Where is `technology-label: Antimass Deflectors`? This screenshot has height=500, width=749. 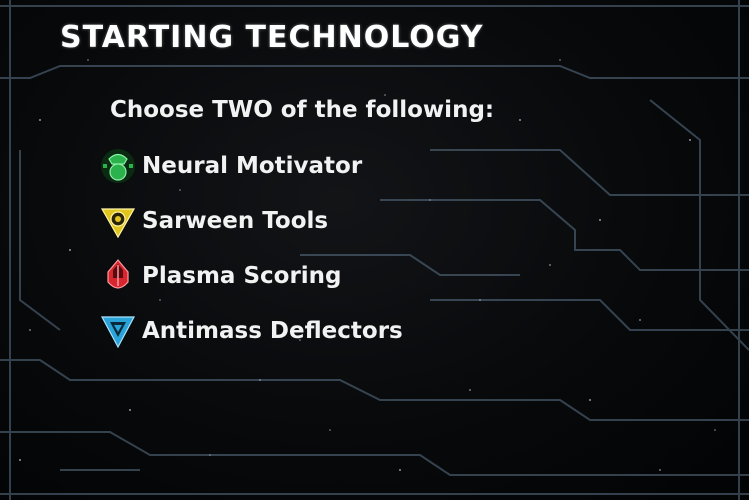
technology-label: Antimass Deflectors is located at coordinates (272, 331).